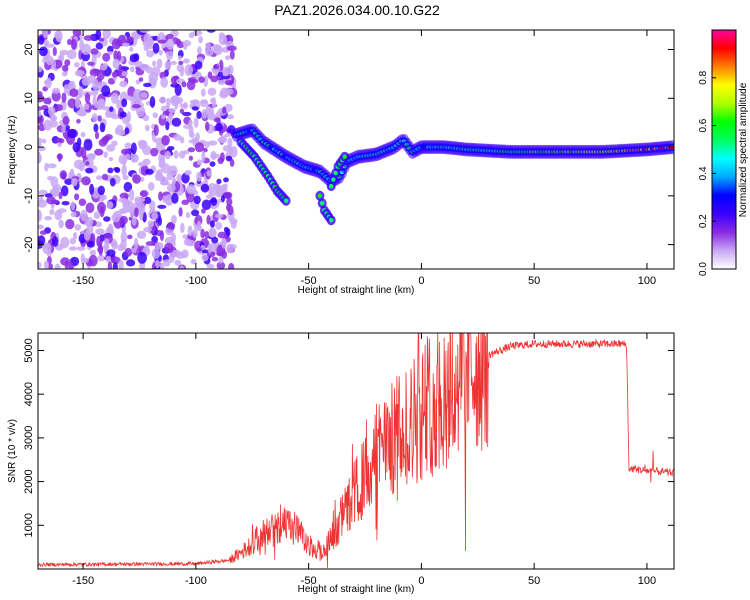  Describe the element at coordinates (83, 281) in the screenshot. I see `x-tick-label: -150` at that location.